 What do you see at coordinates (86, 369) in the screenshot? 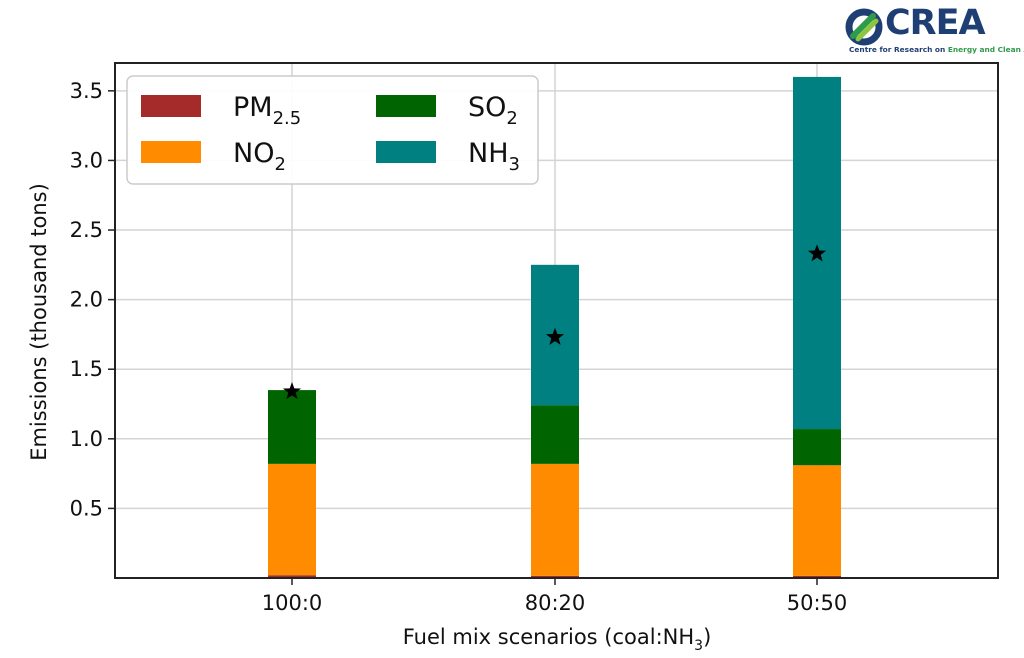
I see `y-tick-label: 1.5` at bounding box center [86, 369].